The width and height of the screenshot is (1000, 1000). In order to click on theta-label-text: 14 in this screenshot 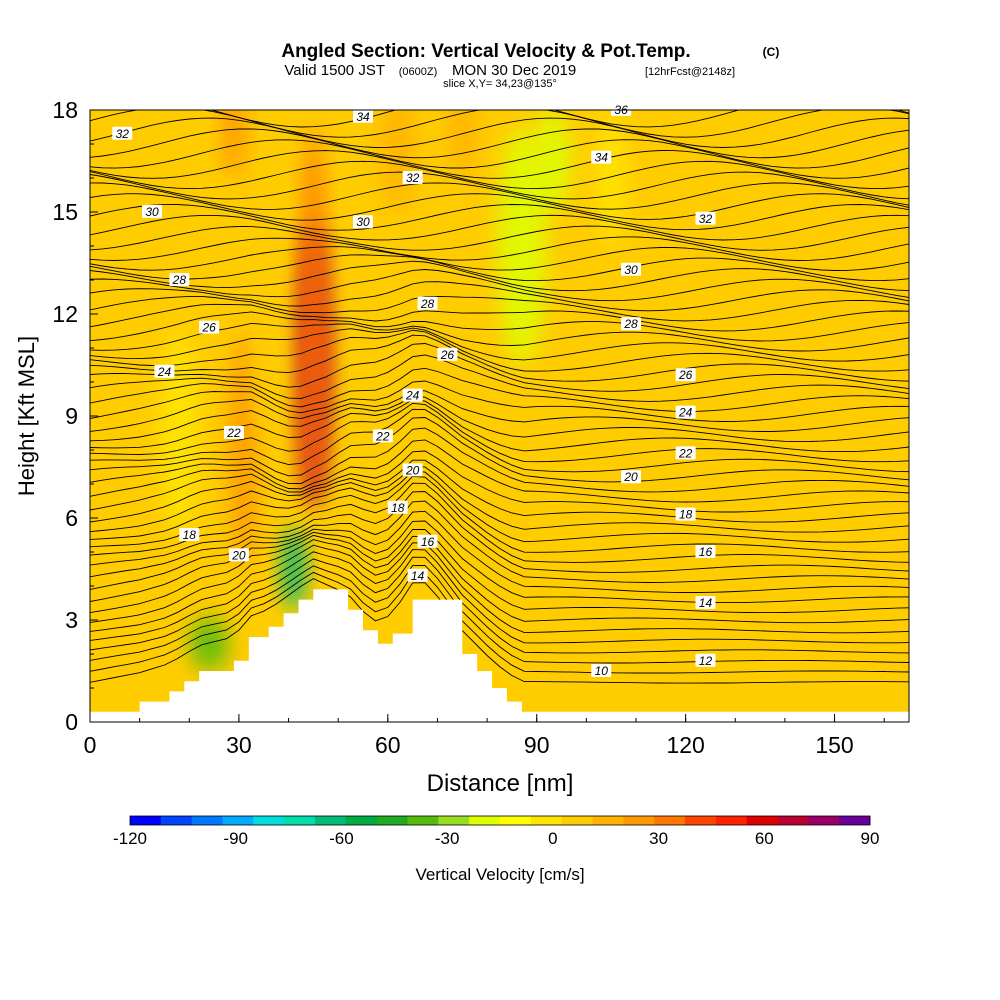, I will do `click(706, 603)`.